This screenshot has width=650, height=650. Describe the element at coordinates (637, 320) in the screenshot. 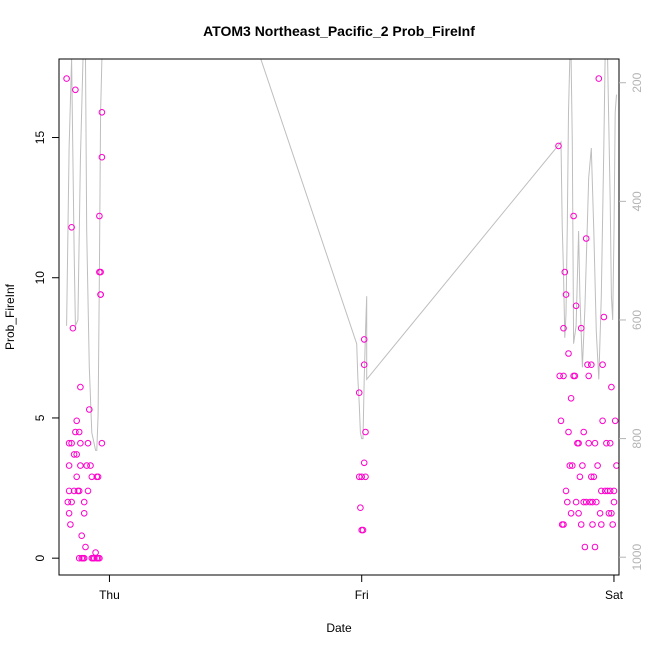

I see `right-tick-label: 600` at that location.